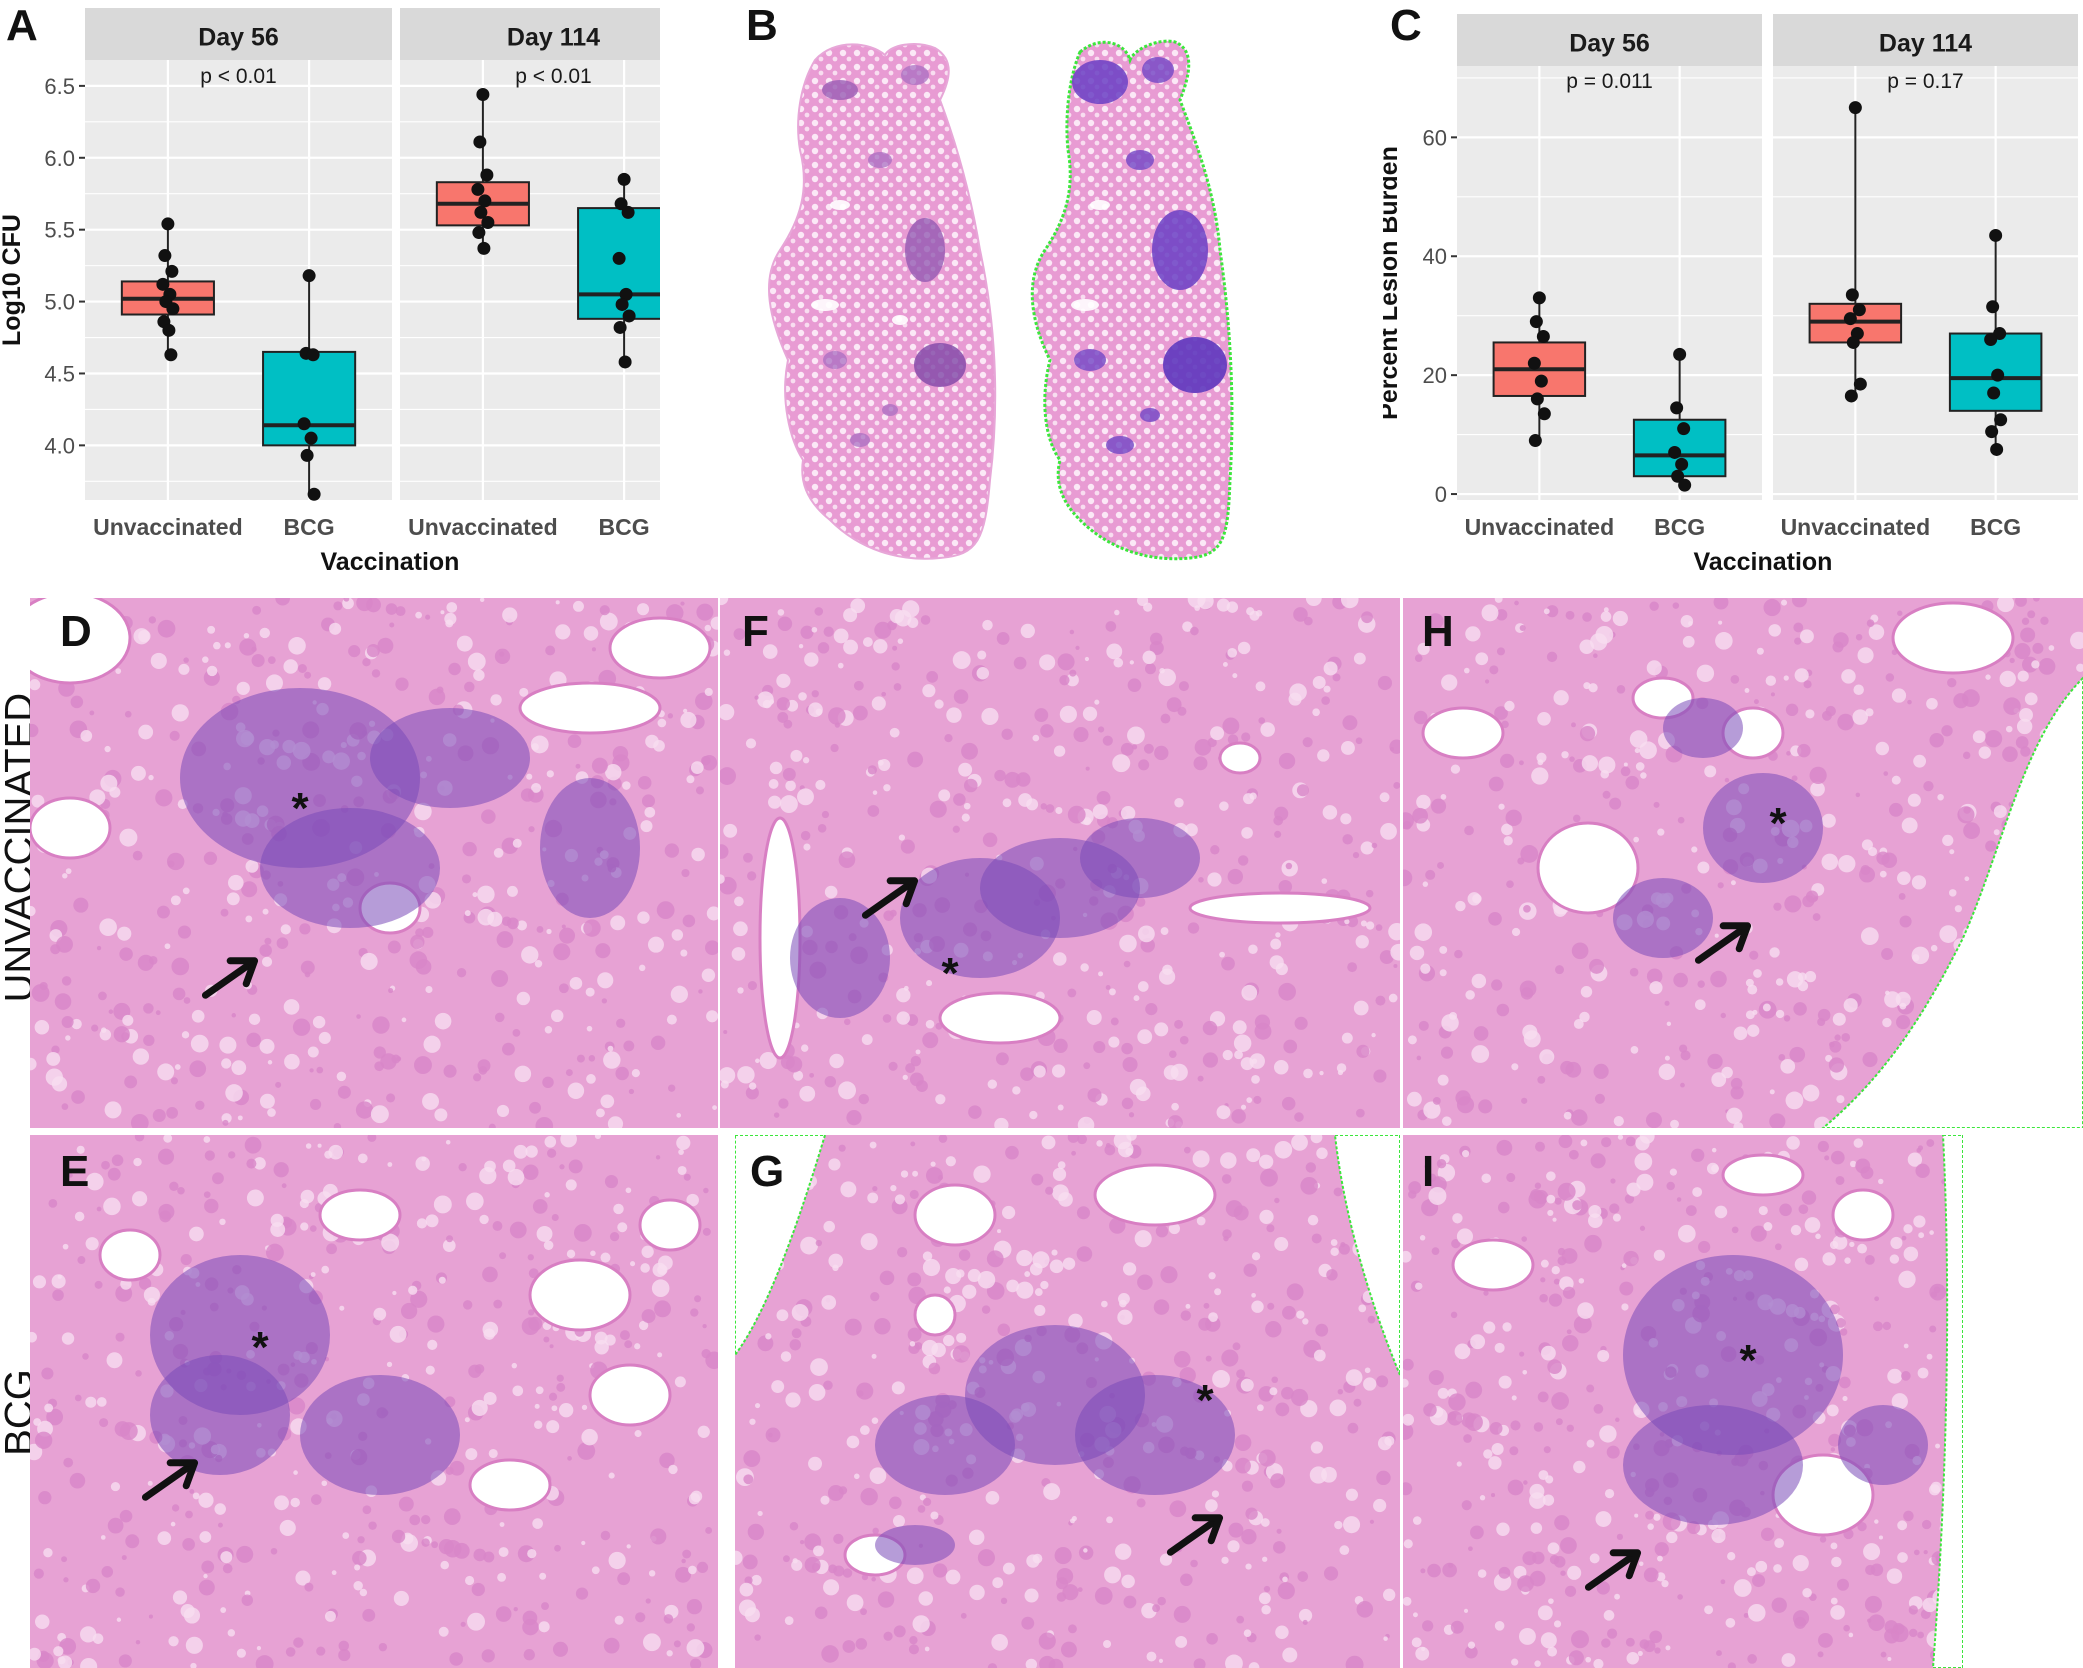 This screenshot has width=2083, height=1668. What do you see at coordinates (1947, 1401) in the screenshot?
I see `slide-background` at bounding box center [1947, 1401].